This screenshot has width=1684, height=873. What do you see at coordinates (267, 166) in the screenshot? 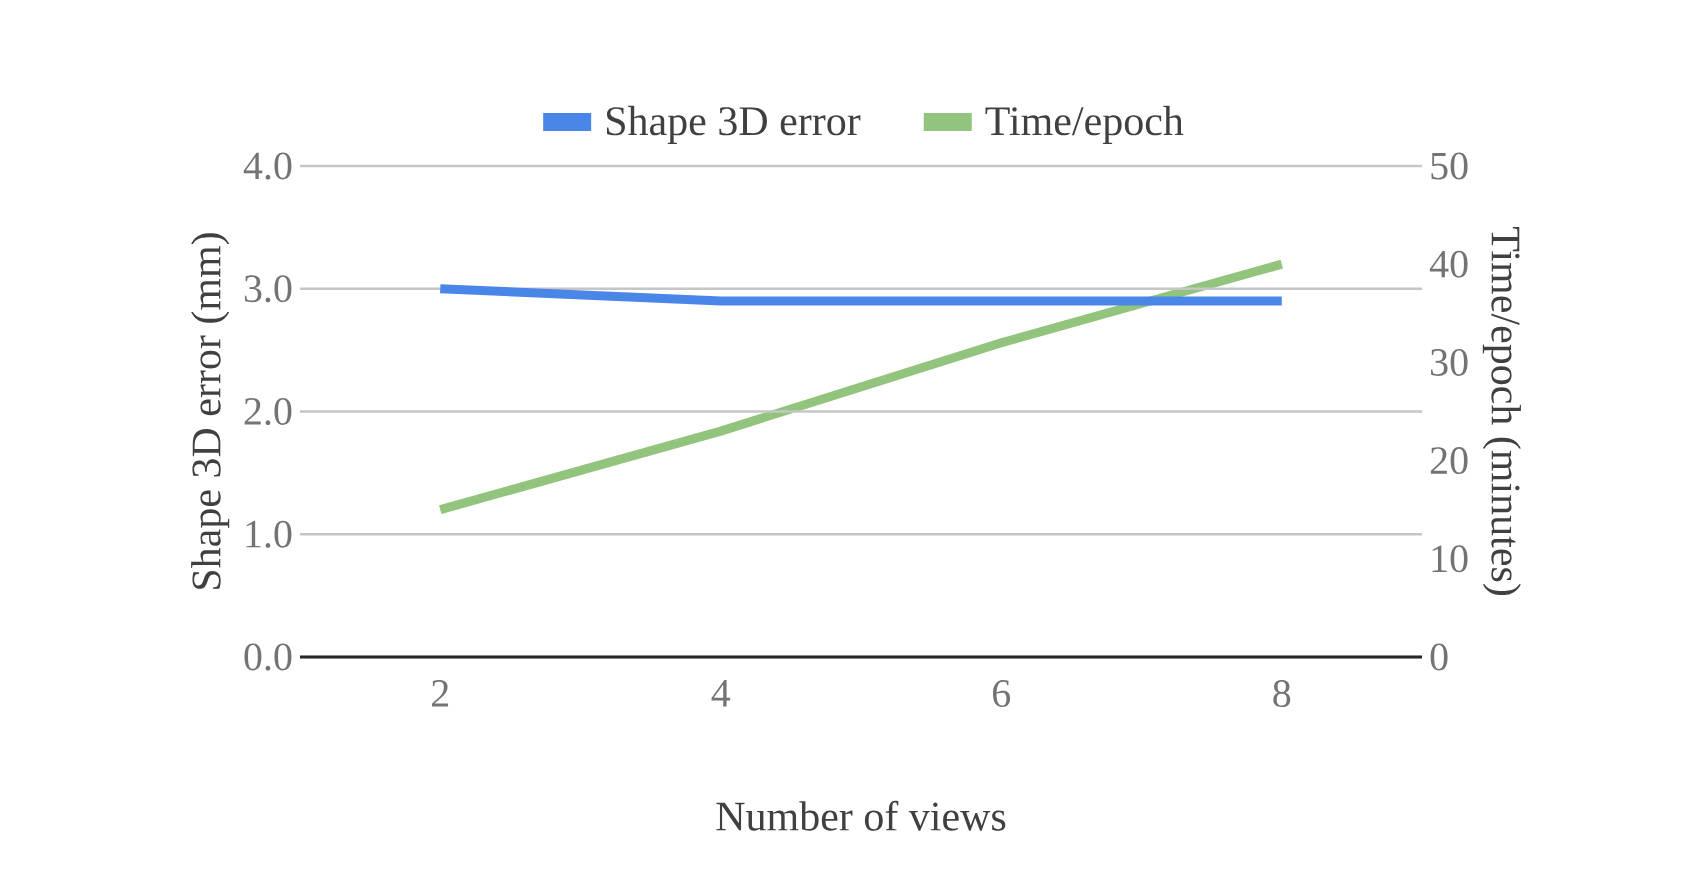
I see `y-tick-label: 4.0` at bounding box center [267, 166].